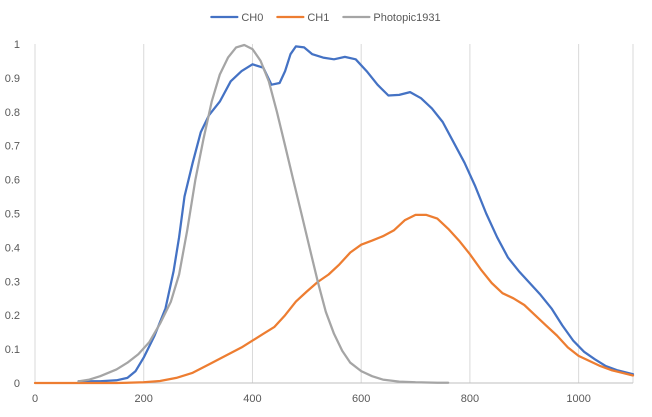 The image size is (652, 417). Describe the element at coordinates (17, 384) in the screenshot. I see `y-tick-label: 0` at that location.